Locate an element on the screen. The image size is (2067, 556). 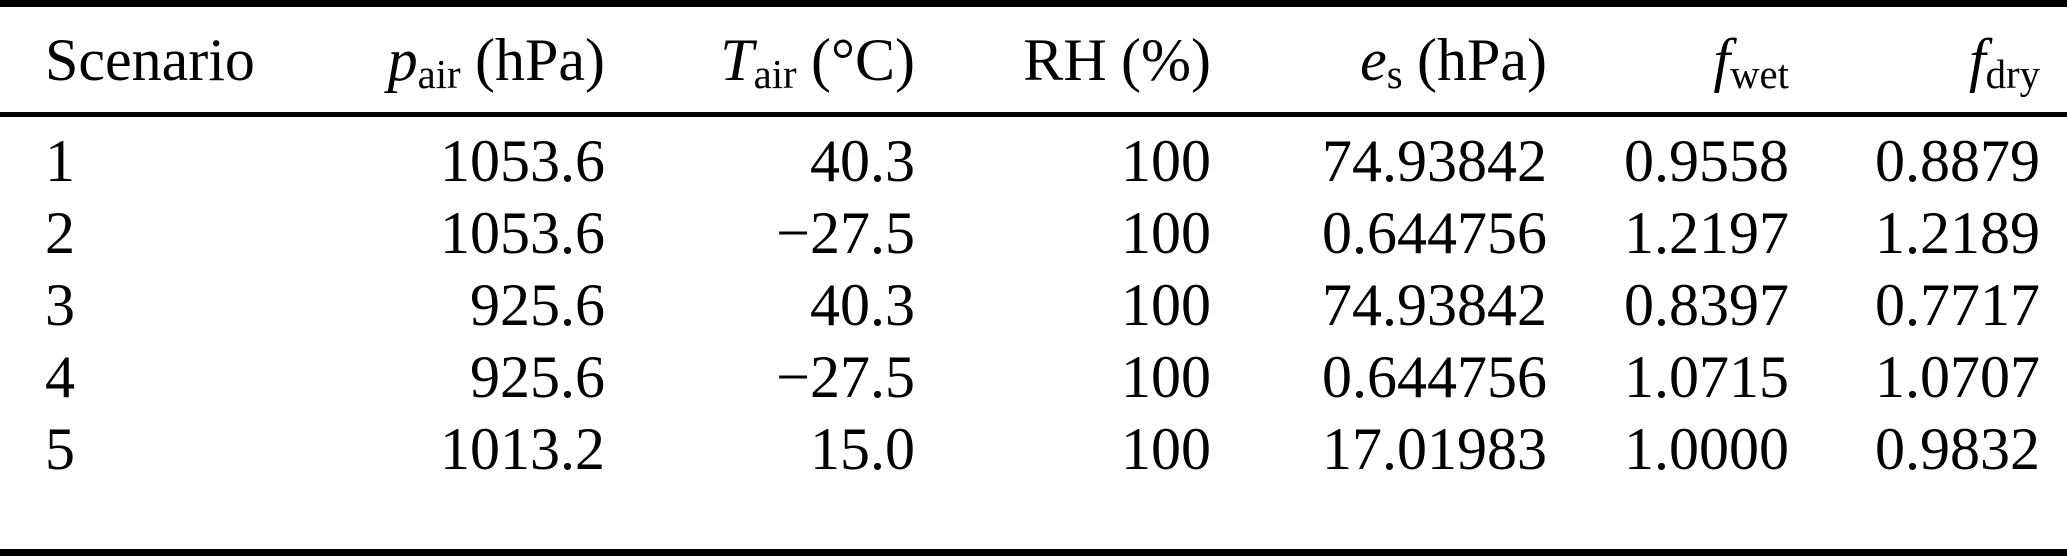
column-header-e-s: es (hPa) is located at coordinates (1379, 61).